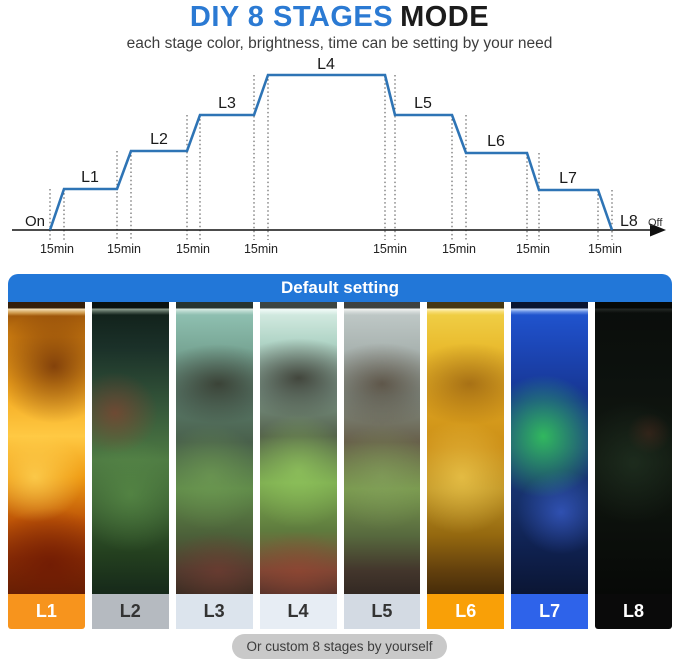 The height and width of the screenshot is (662, 679). I want to click on stage-chip-l6: L6, so click(466, 611).